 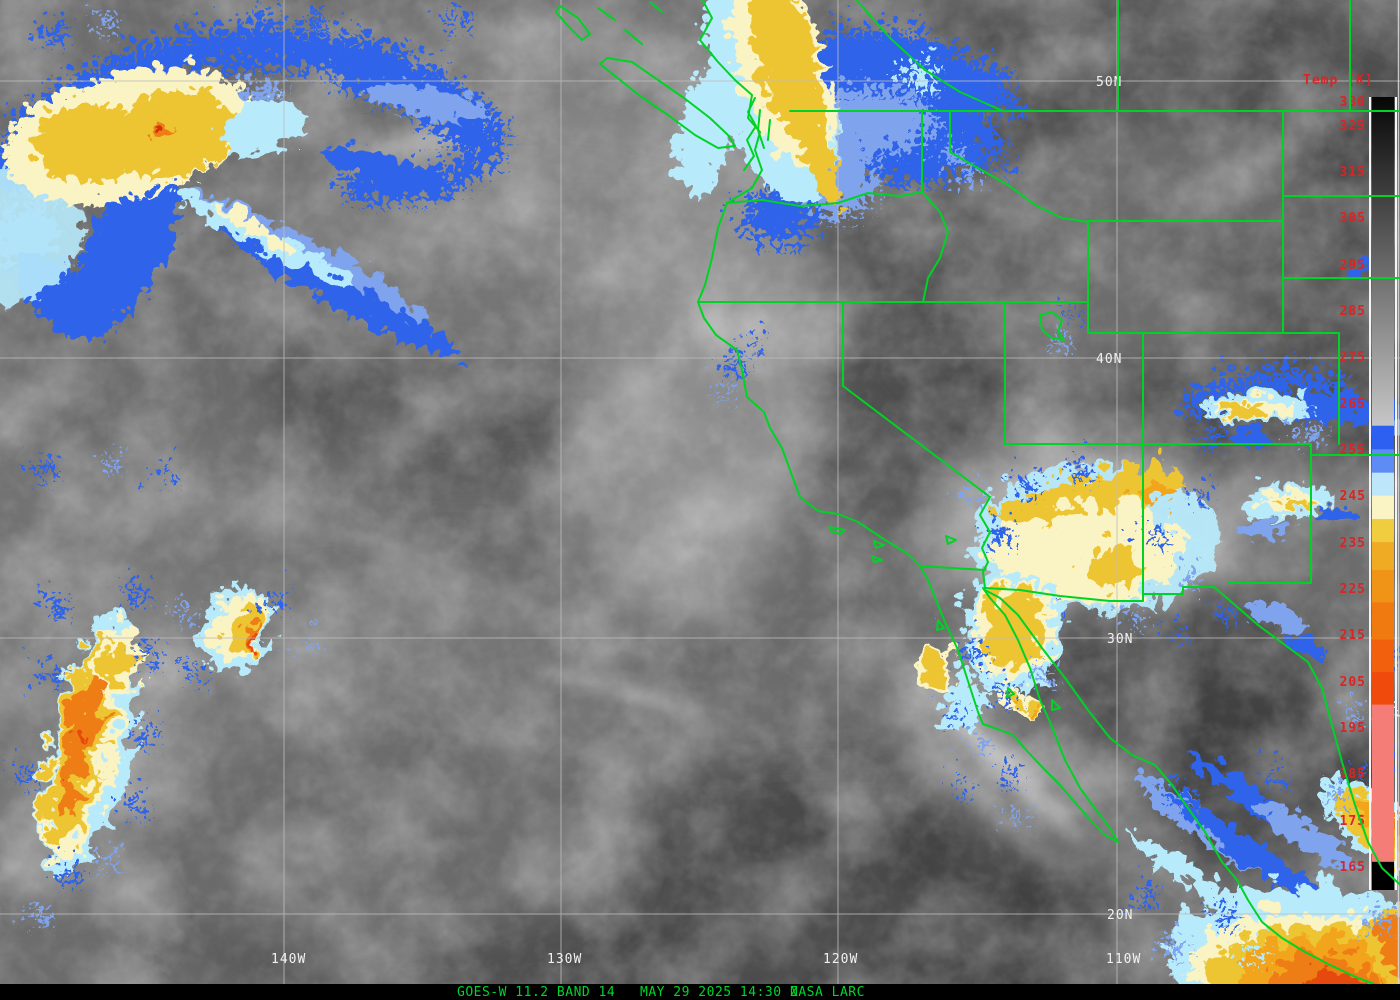 What do you see at coordinates (1019, 166) in the screenshot?
I see `border-id-mt` at bounding box center [1019, 166].